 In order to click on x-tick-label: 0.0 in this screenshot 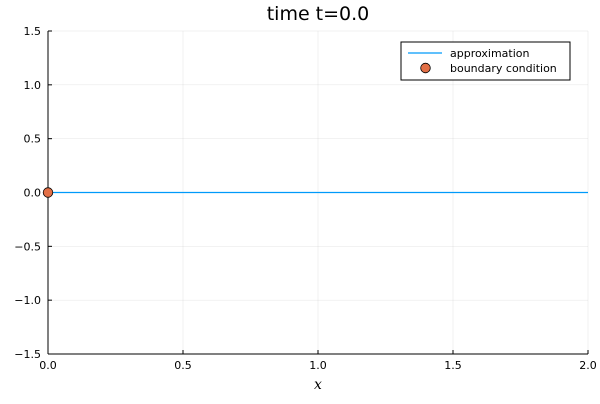, I will do `click(48, 365)`.